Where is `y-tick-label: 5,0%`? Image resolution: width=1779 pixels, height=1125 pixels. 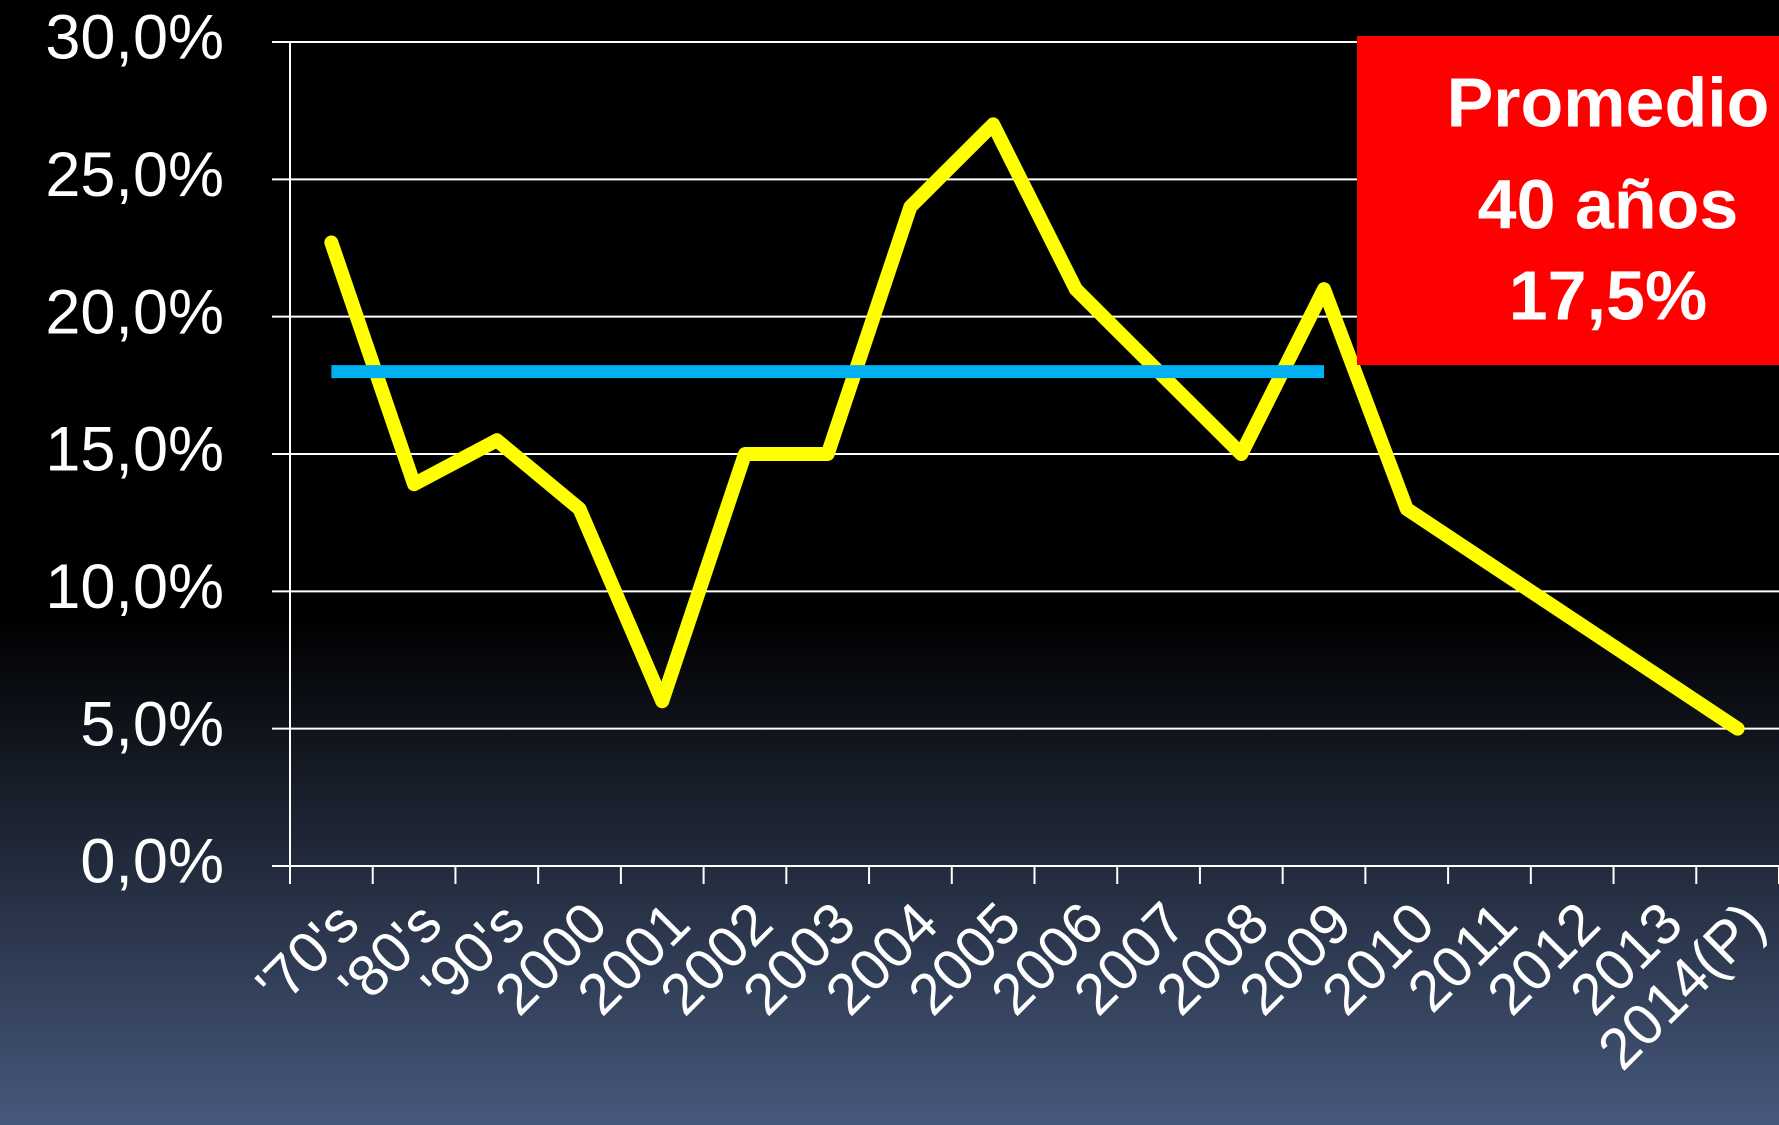 y-tick-label: 5,0% is located at coordinates (152, 724).